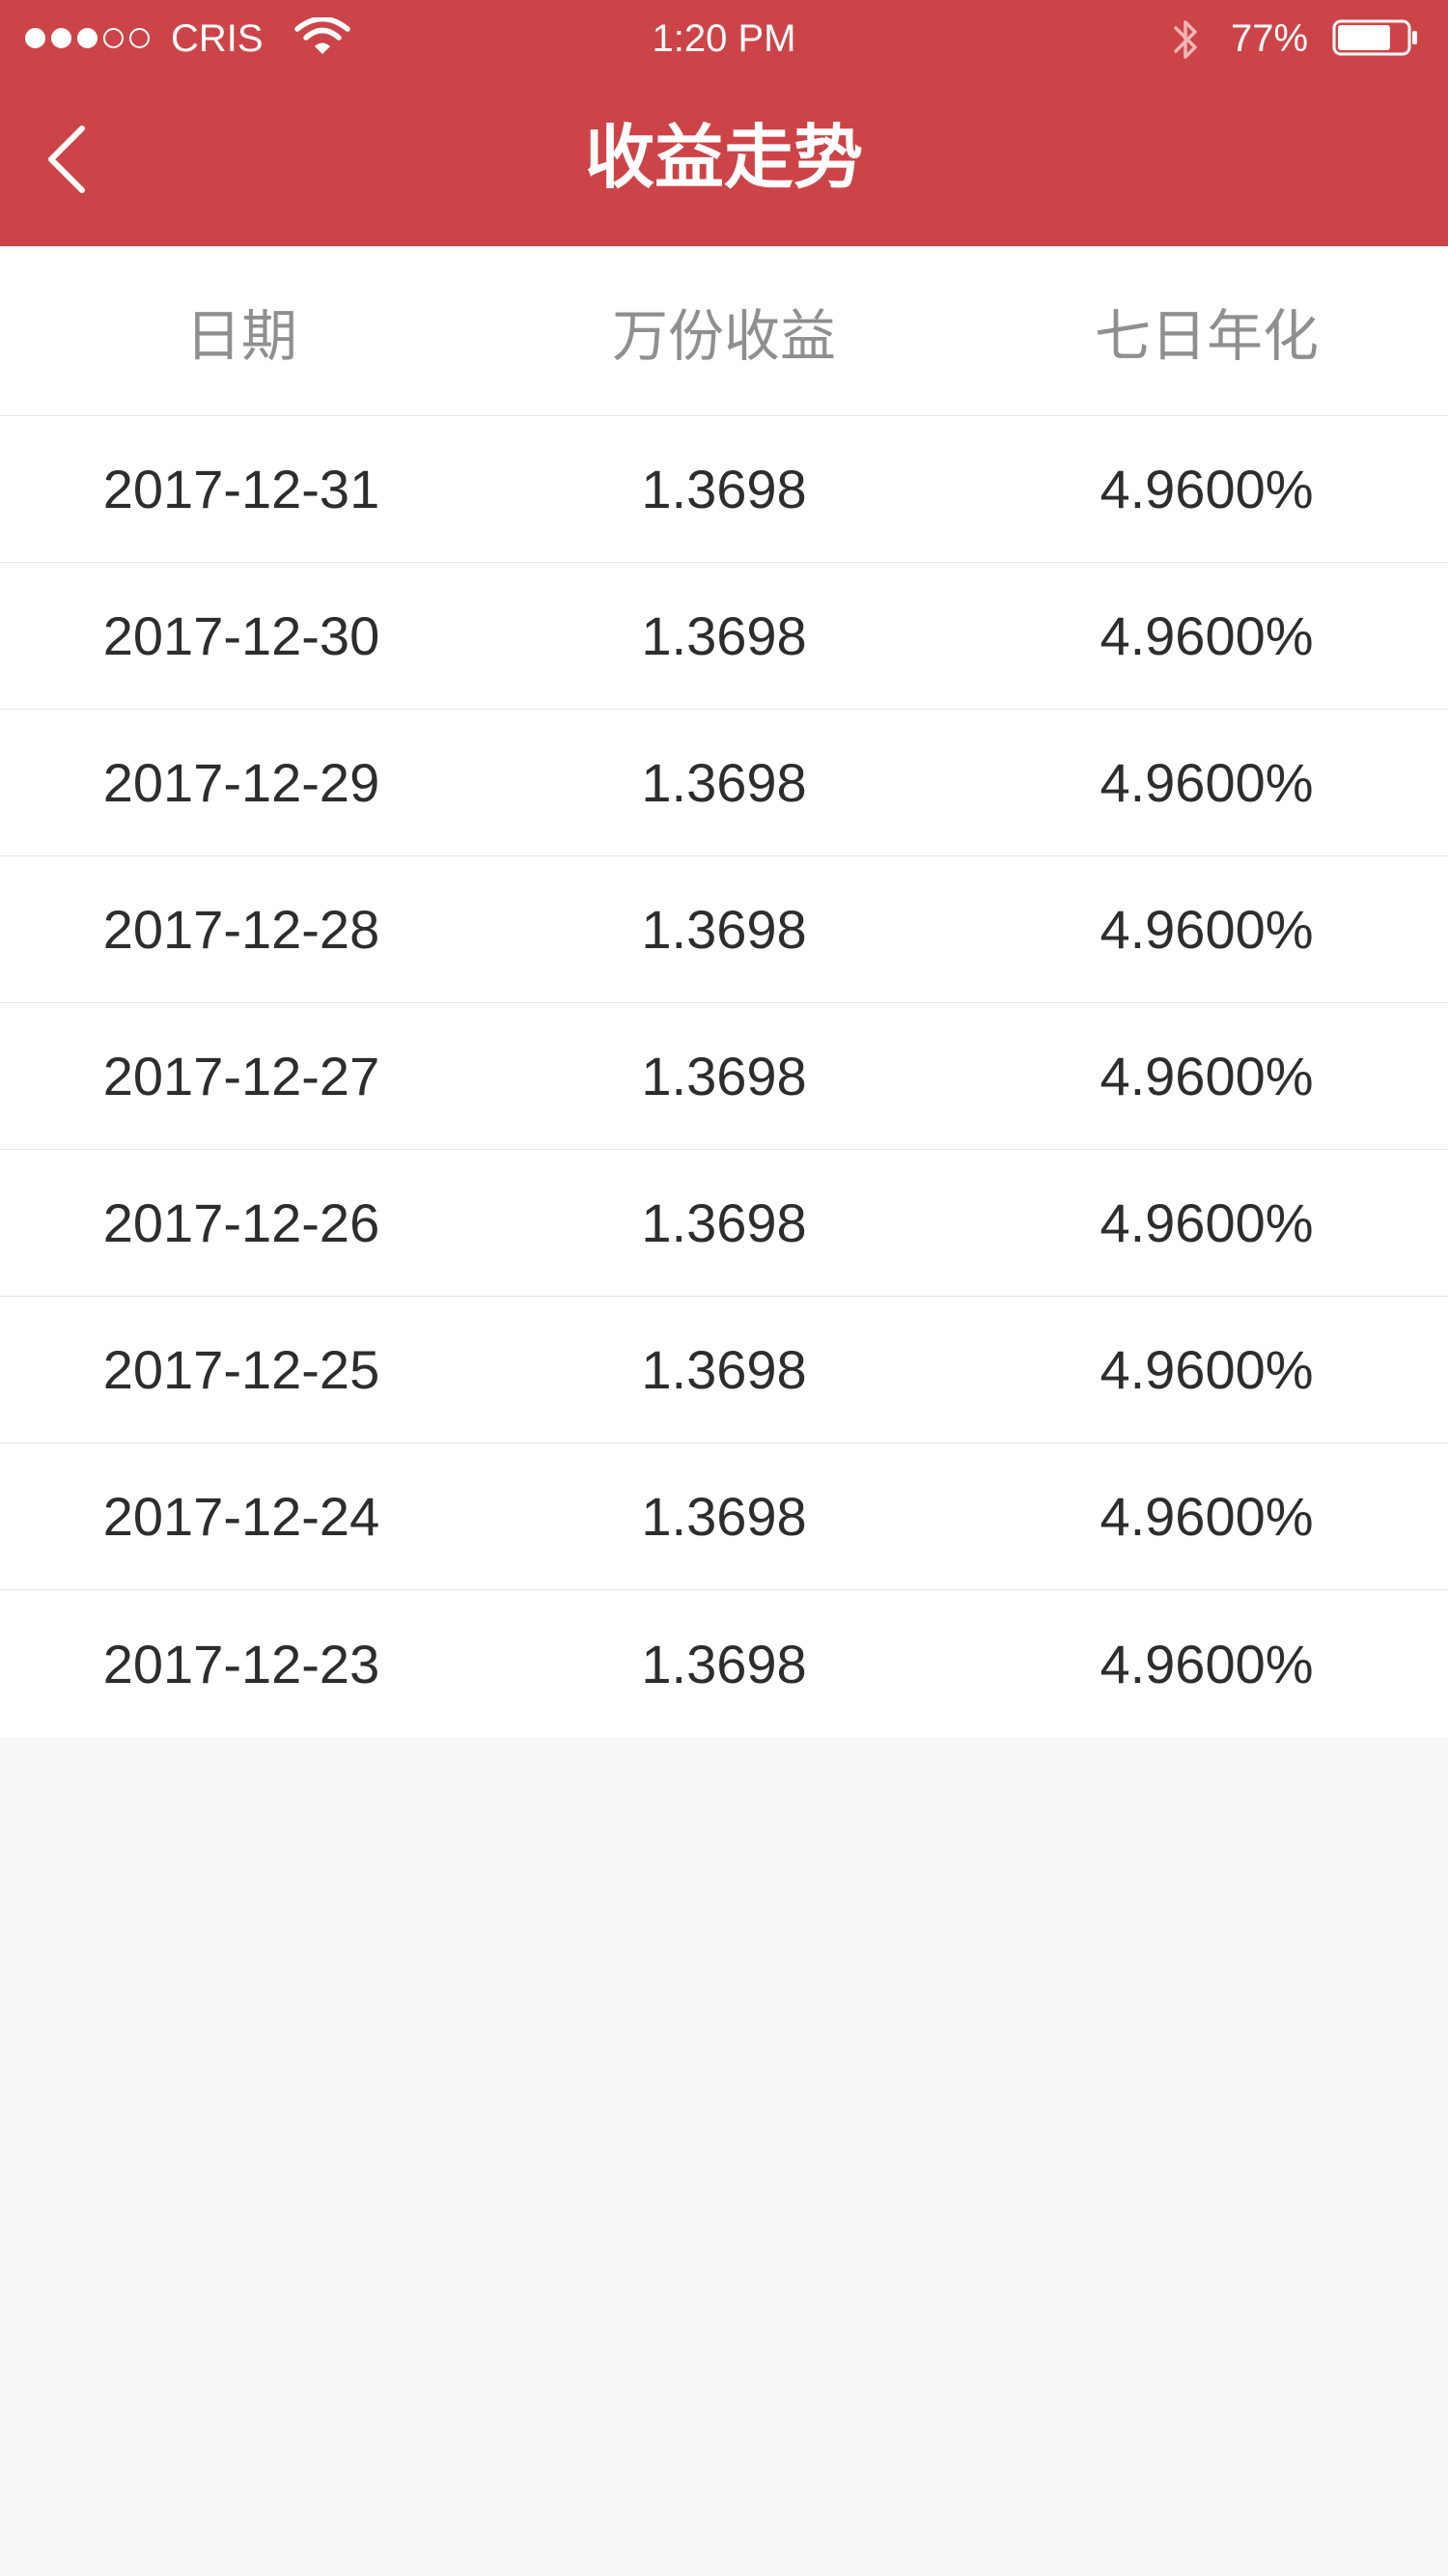  What do you see at coordinates (241, 783) in the screenshot?
I see `cell-date: 2017-12-29` at bounding box center [241, 783].